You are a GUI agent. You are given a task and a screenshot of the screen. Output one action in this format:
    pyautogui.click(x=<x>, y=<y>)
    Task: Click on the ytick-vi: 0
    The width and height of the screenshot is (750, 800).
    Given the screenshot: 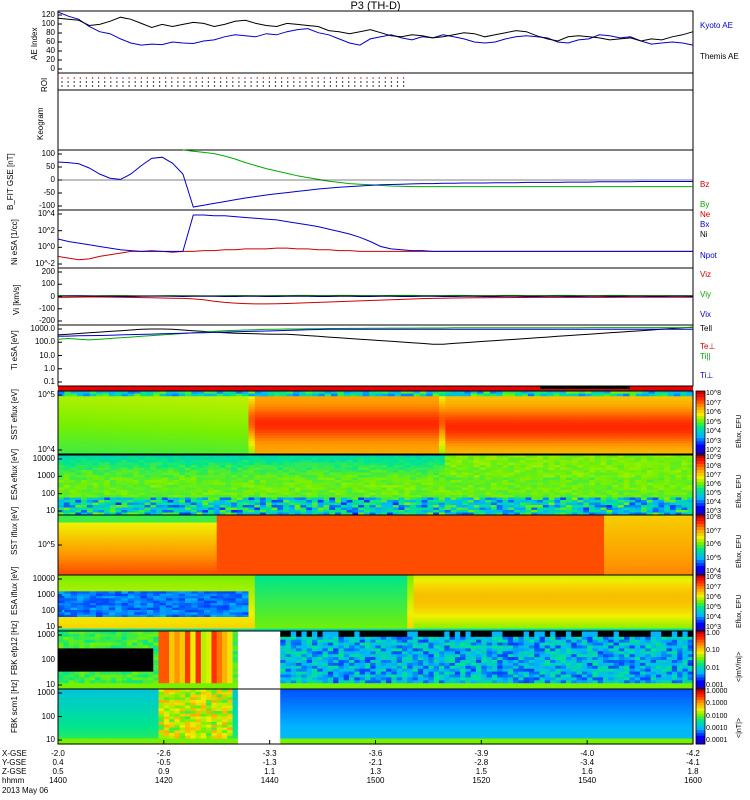 What is the action you would take?
    pyautogui.click(x=52, y=296)
    